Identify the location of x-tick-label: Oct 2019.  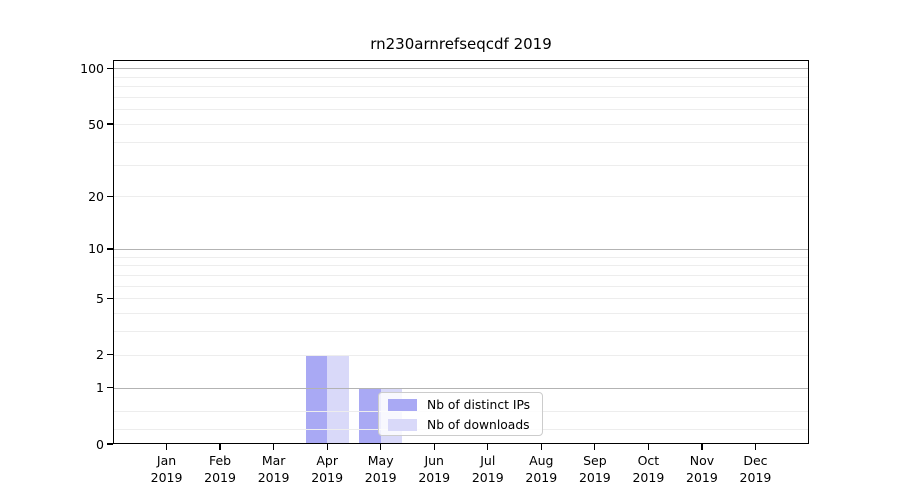
(648, 469).